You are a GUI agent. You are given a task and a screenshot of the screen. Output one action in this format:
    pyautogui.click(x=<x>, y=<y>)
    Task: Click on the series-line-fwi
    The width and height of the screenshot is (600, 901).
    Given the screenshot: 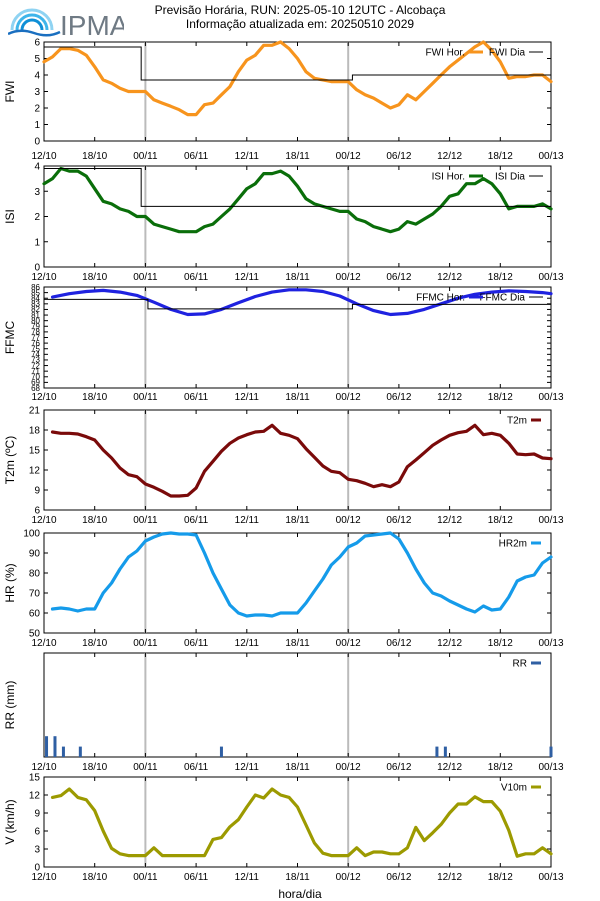 What is the action you would take?
    pyautogui.click(x=297, y=78)
    